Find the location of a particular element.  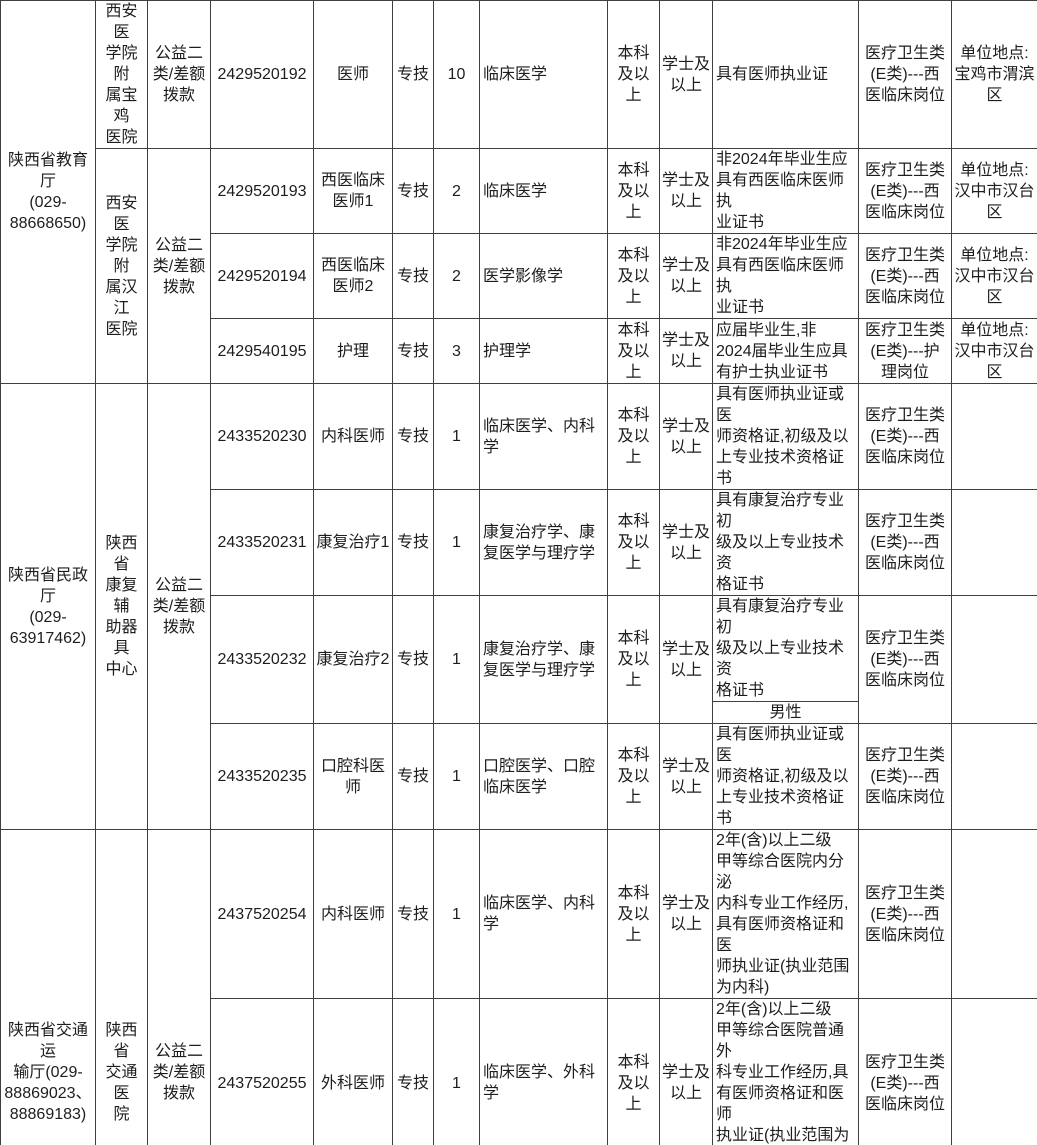

hospital-cell: 西安医 学院附 属汉江 医院 is located at coordinates (121, 266).